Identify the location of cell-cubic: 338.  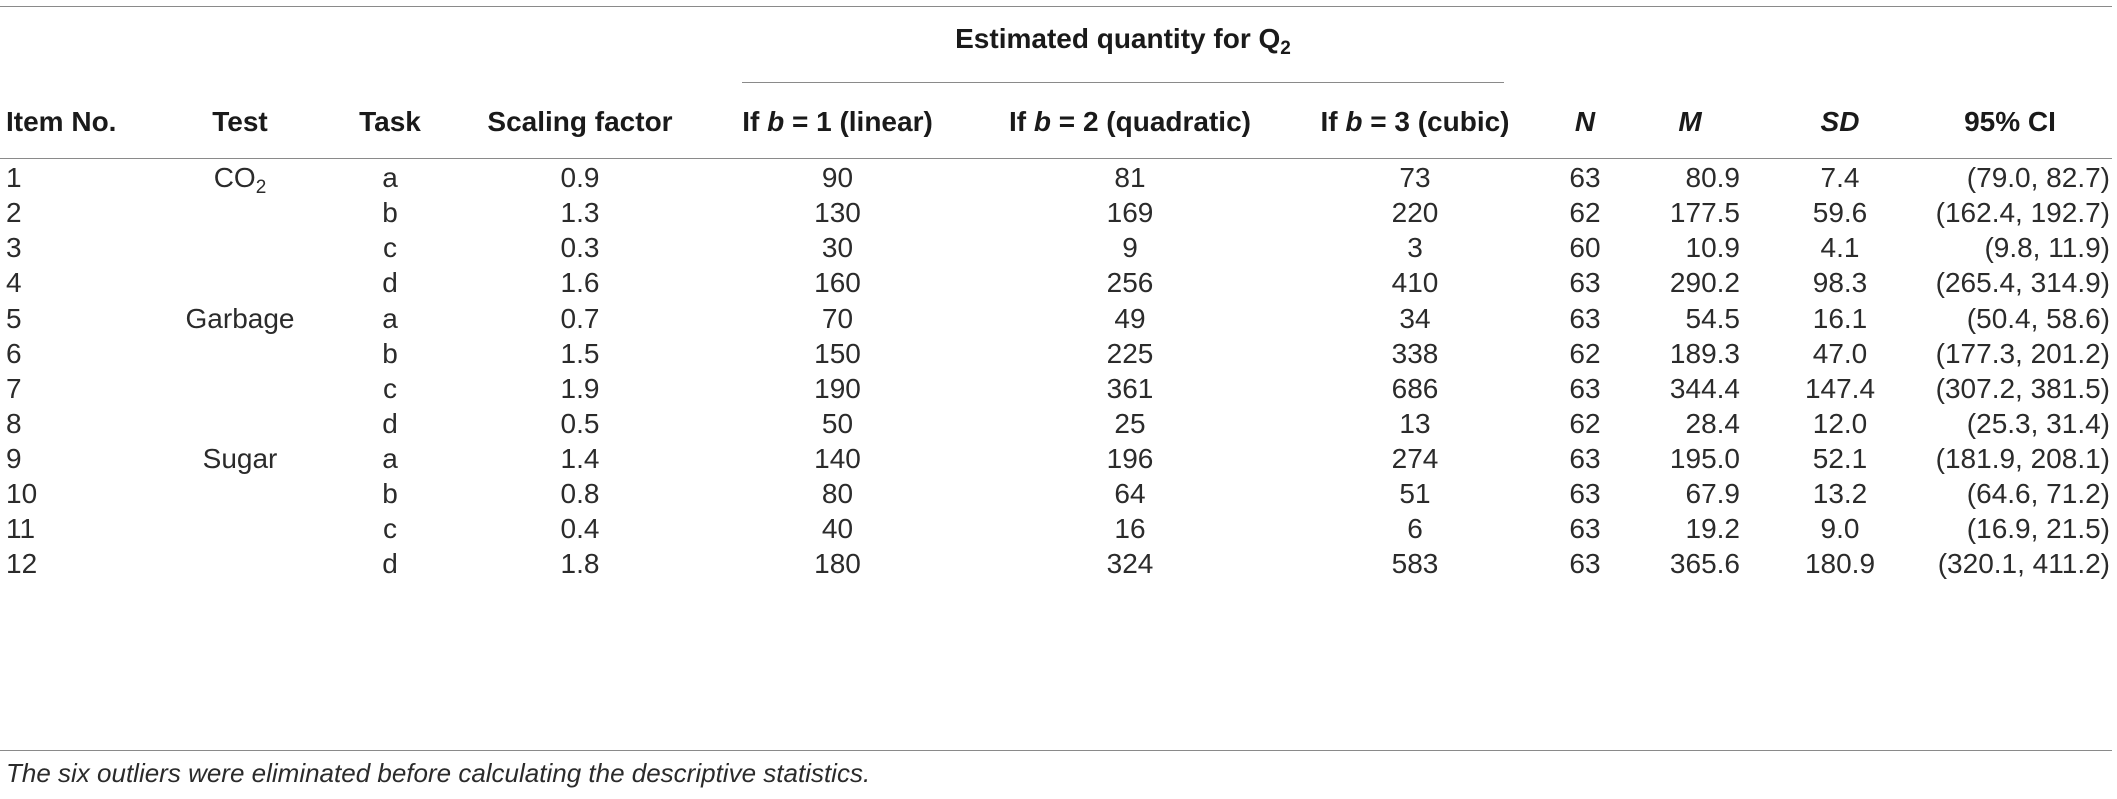
(1415, 353).